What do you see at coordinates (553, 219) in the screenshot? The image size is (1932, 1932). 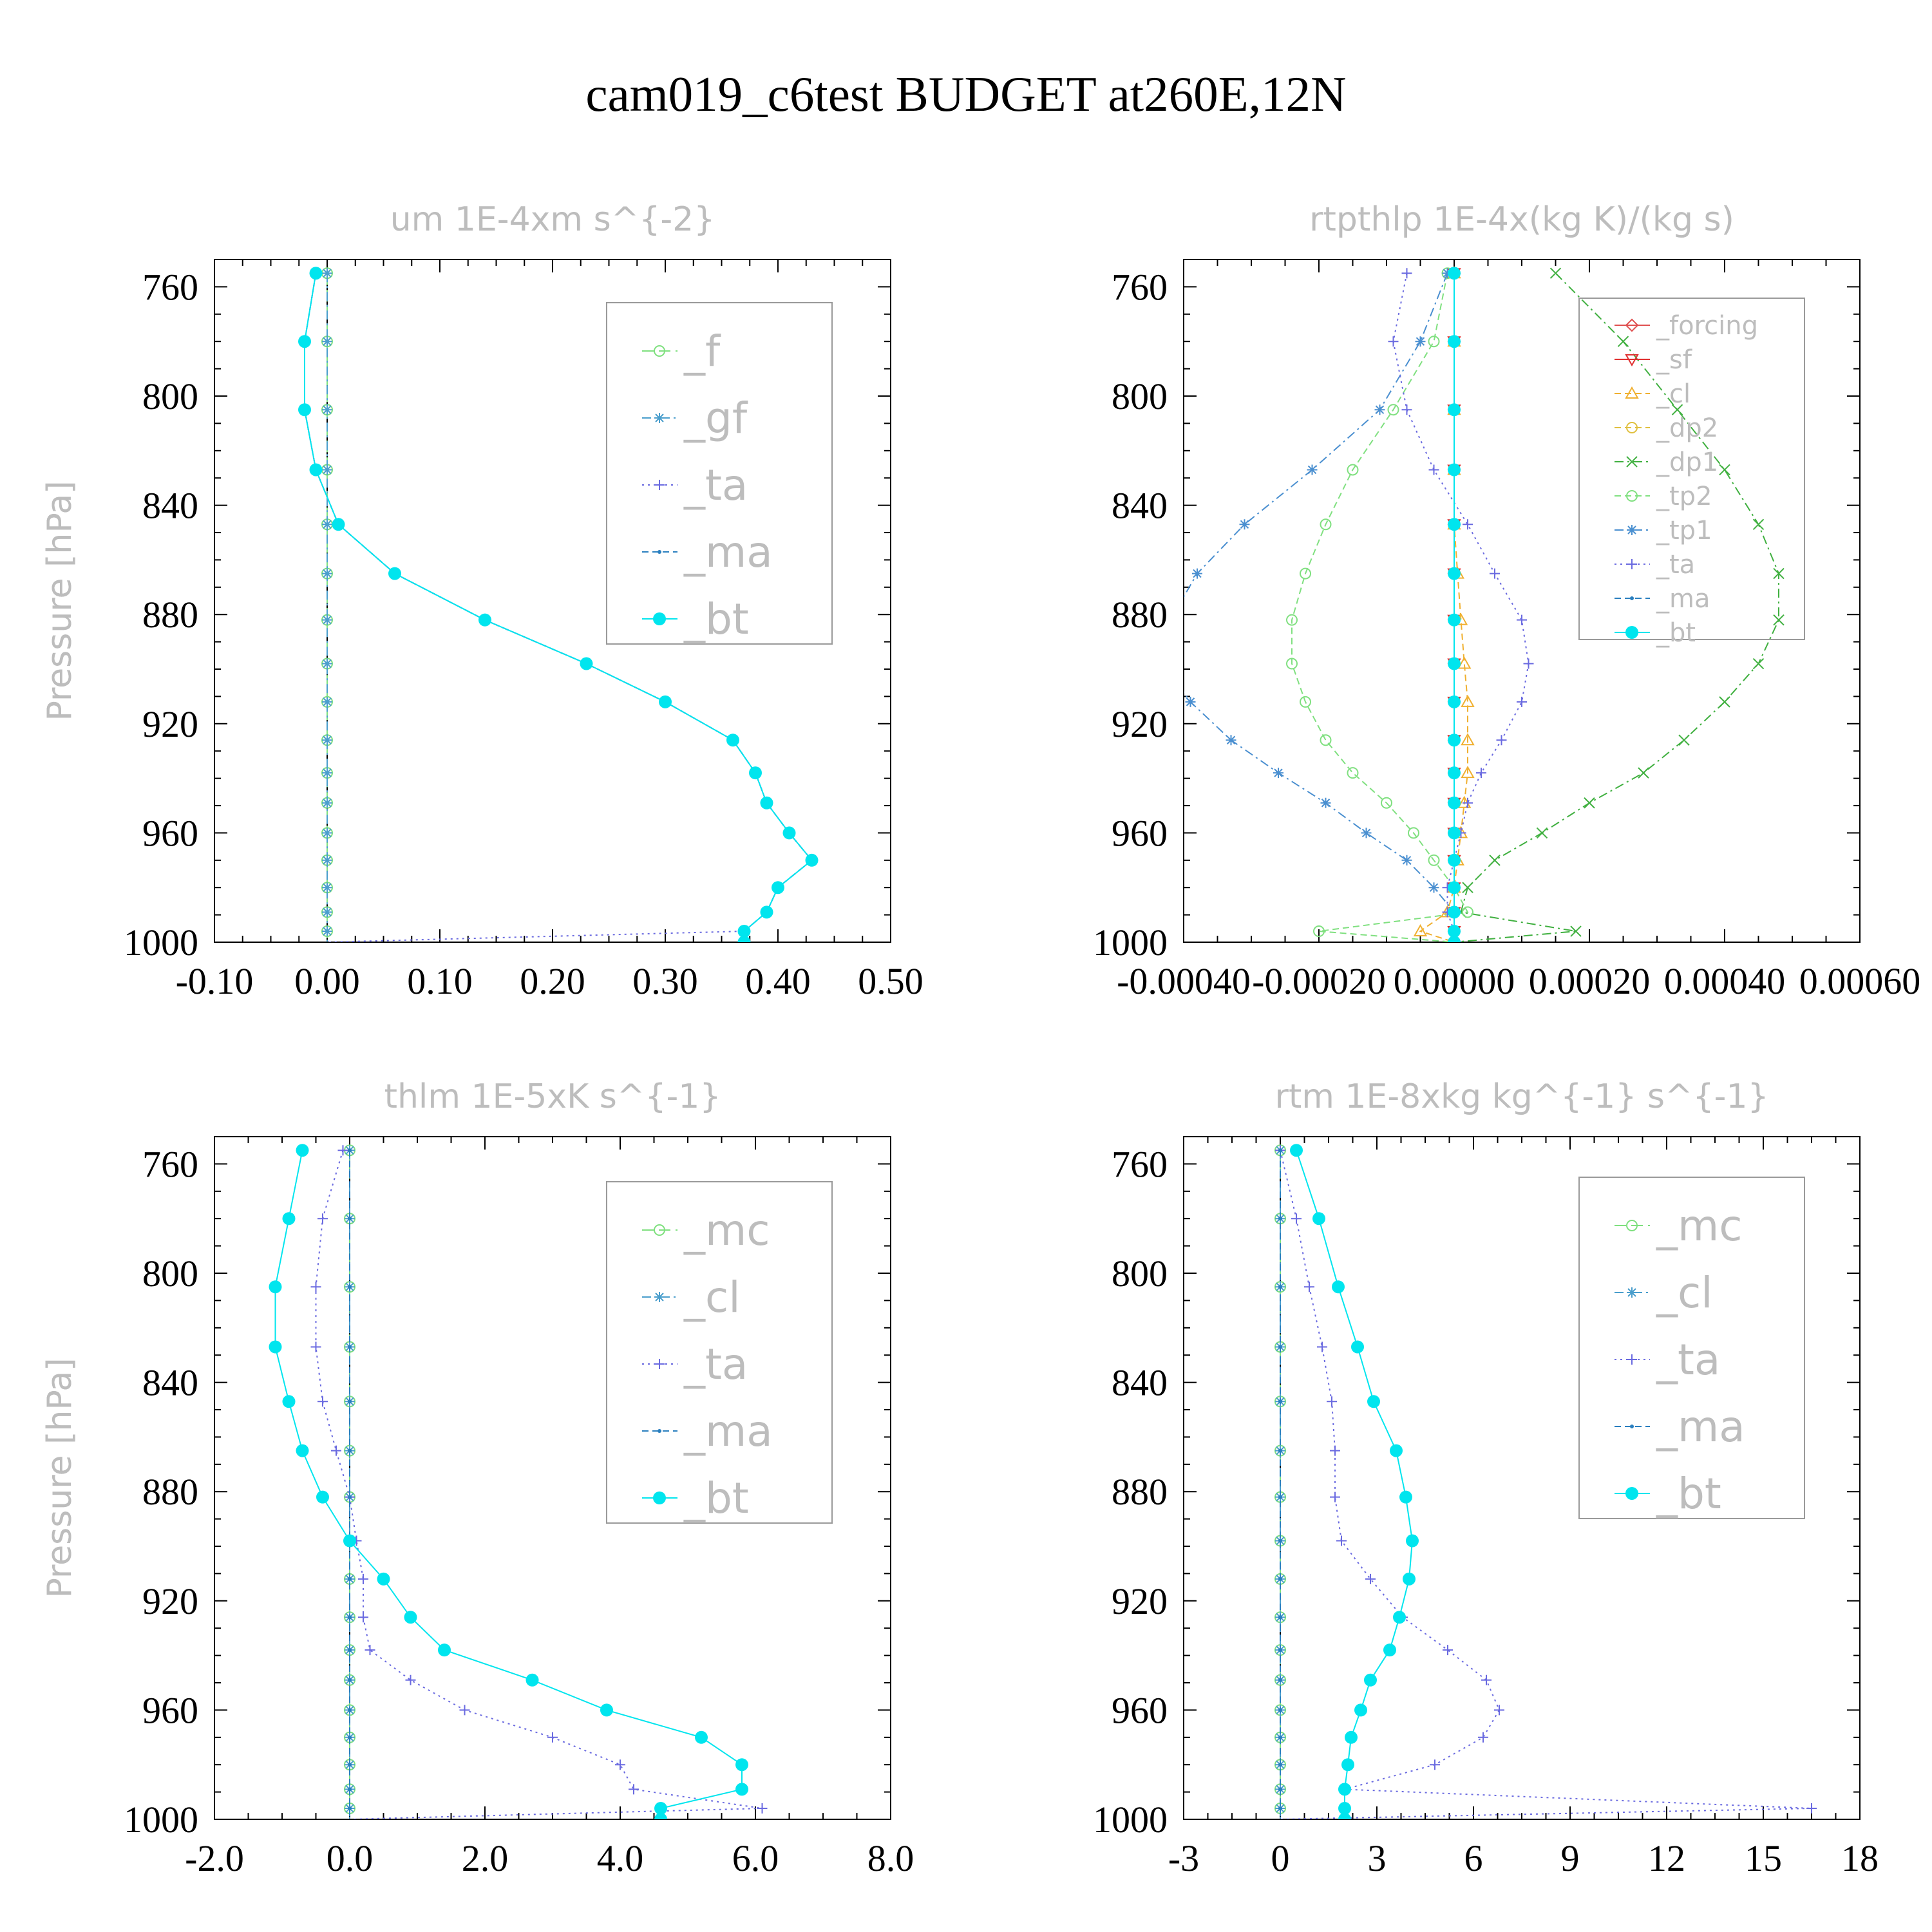 I see `panel-title: um 1E-4xm s^{-2}` at bounding box center [553, 219].